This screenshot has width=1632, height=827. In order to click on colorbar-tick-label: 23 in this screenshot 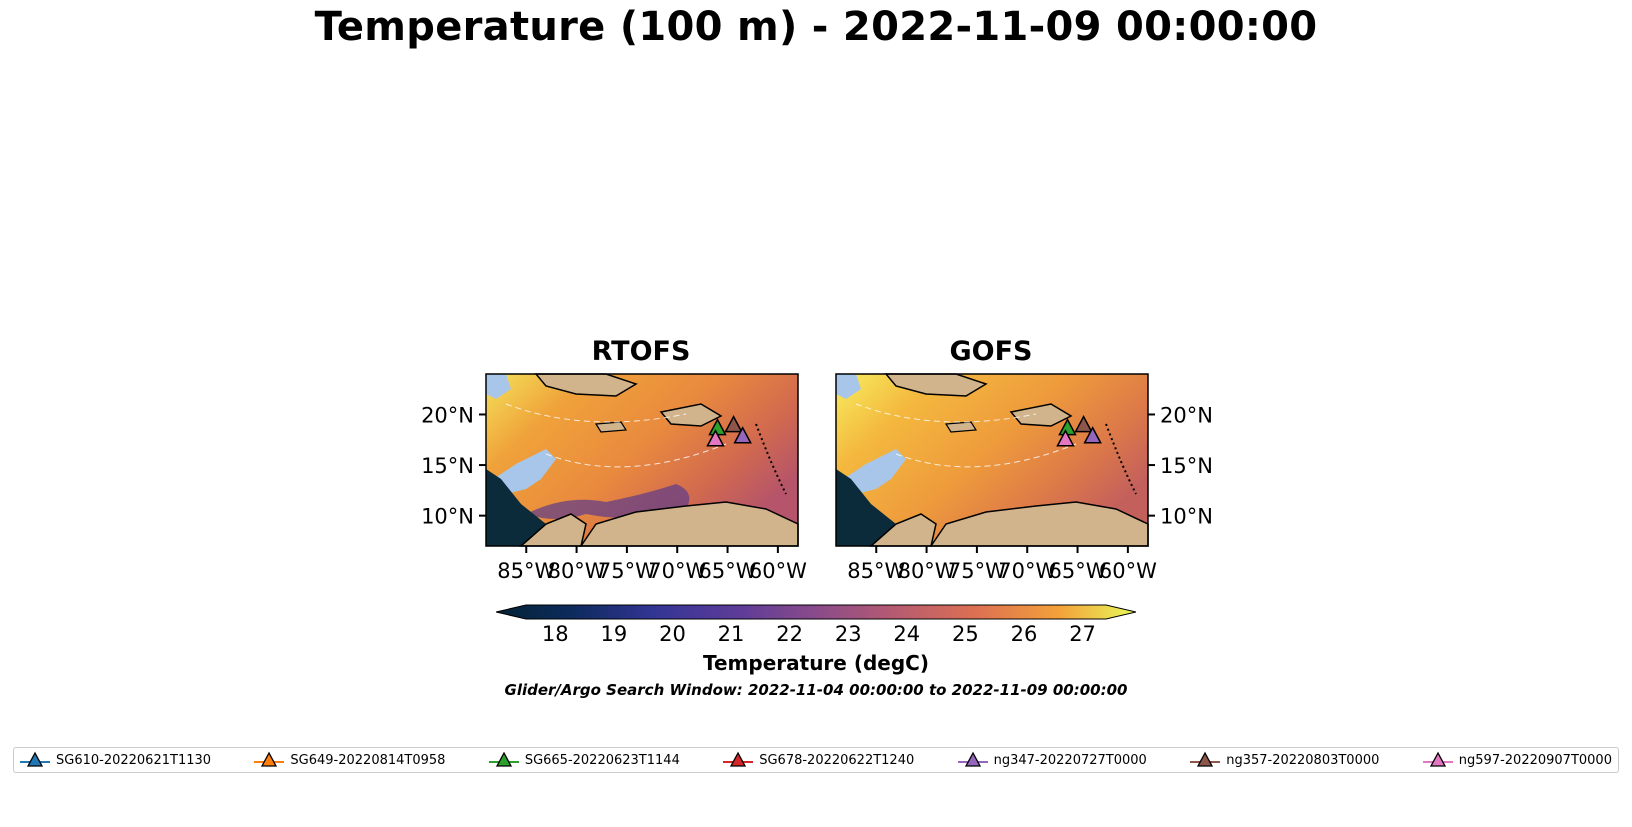, I will do `click(848, 634)`.